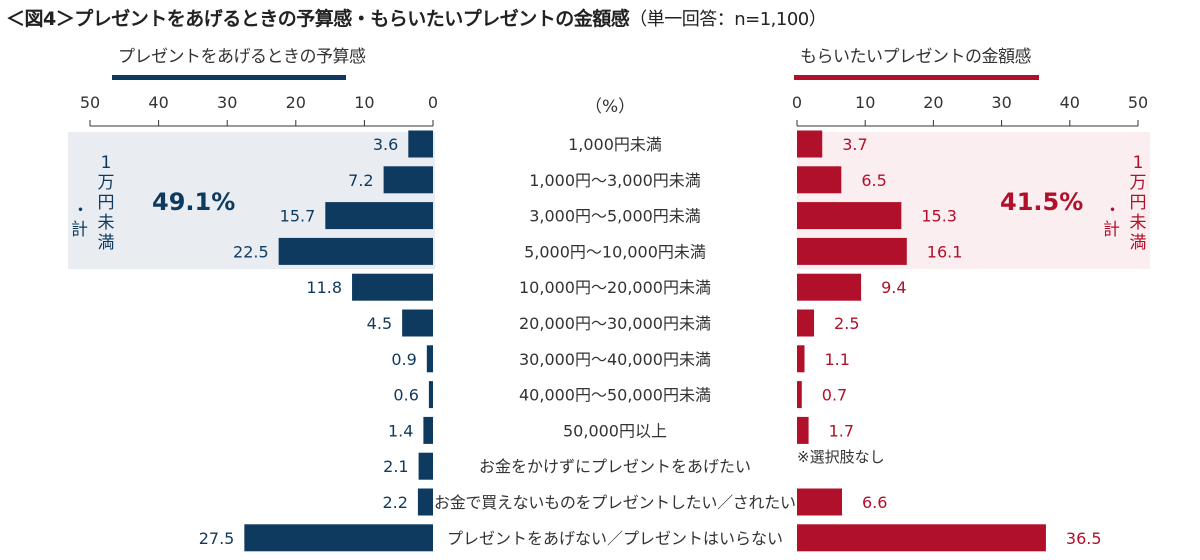 The image size is (1200, 560). Describe the element at coordinates (865, 102) in the screenshot. I see `right-tick-label: 10` at that location.